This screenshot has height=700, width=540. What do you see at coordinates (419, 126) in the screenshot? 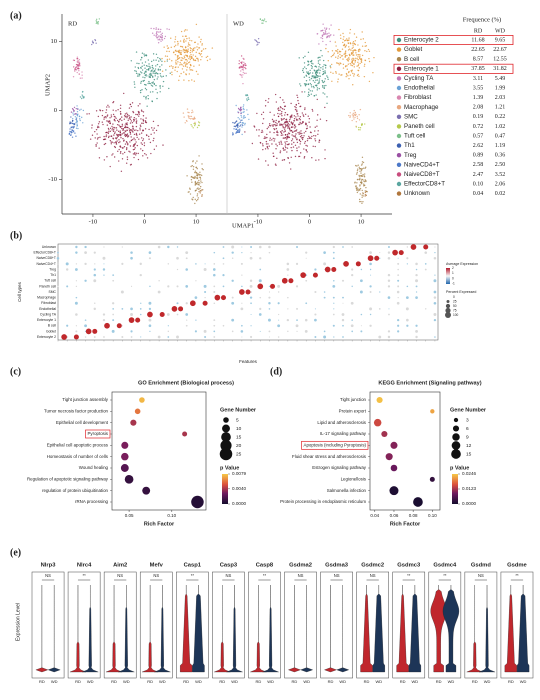
I see `table-row-name: Paneth cell` at bounding box center [419, 126].